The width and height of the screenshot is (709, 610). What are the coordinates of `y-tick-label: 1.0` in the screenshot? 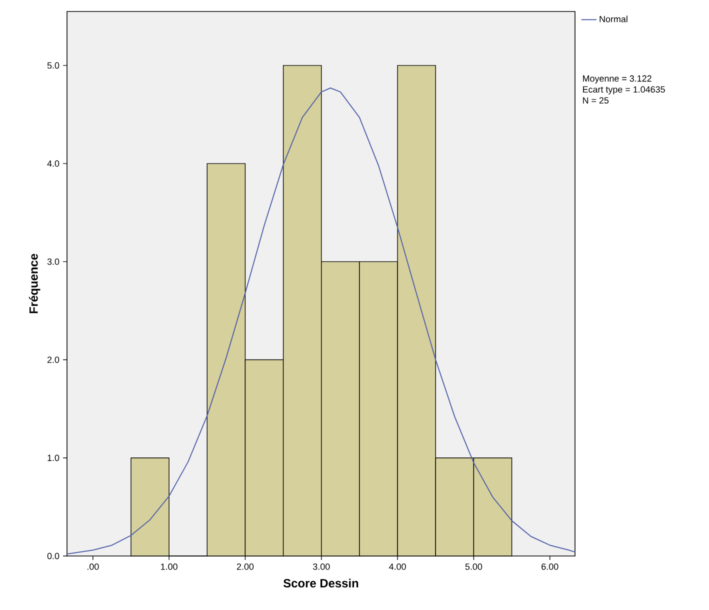 It's located at (54, 458).